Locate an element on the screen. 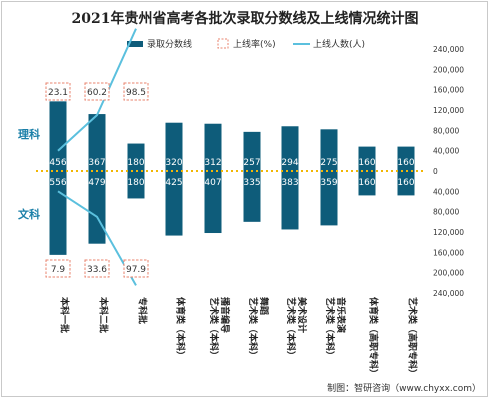 This screenshot has width=491, height=400. value-label-wenke: 335 is located at coordinates (251, 183).